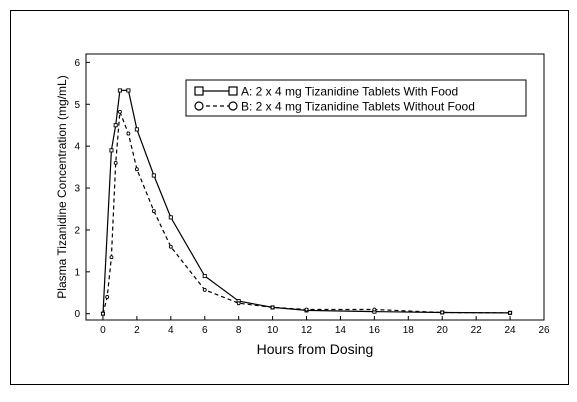  What do you see at coordinates (511, 330) in the screenshot?
I see `x-tick-label: 24` at bounding box center [511, 330].